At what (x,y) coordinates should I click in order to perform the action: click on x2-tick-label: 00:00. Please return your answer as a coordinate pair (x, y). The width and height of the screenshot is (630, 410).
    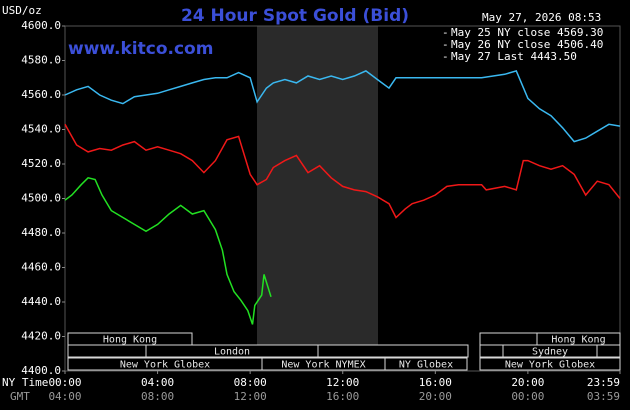
    Looking at the image, I should click on (527, 396).